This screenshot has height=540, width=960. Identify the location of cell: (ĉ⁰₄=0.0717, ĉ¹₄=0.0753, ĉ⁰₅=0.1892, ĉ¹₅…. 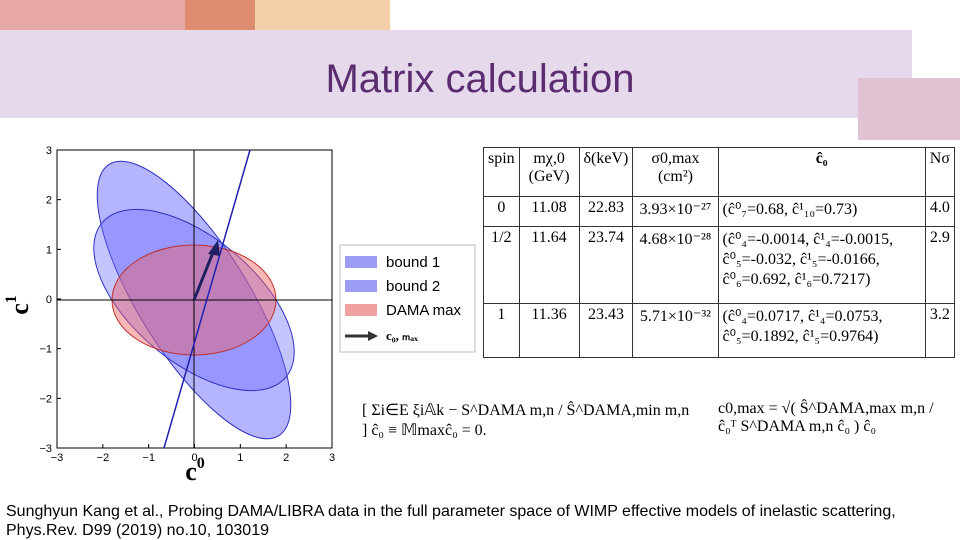
(821, 330).